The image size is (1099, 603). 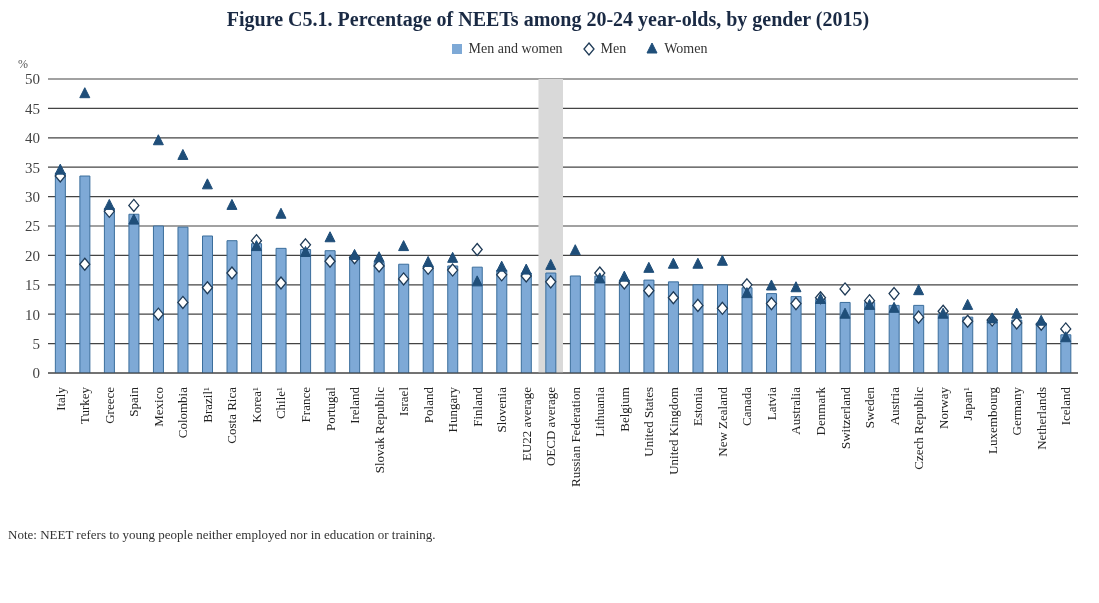 I want to click on chart-title: Figure C5.1. Percentage of NEETs among 20-24 year-olds, by gender (2015), so click(x=548, y=19).